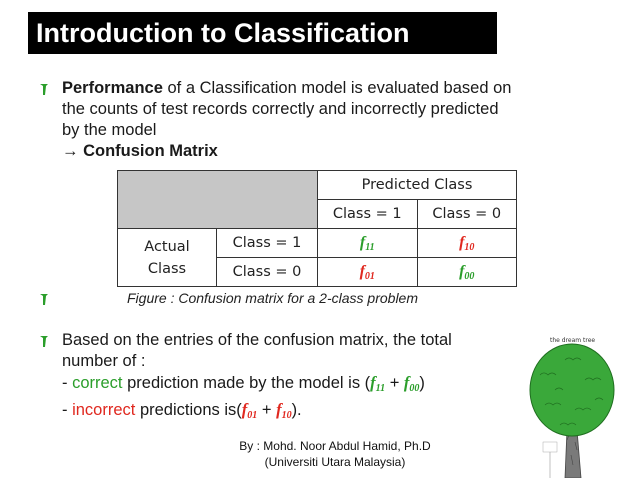  Describe the element at coordinates (414, 388) in the screenshot. I see `correct-f00-sub: 00` at that location.